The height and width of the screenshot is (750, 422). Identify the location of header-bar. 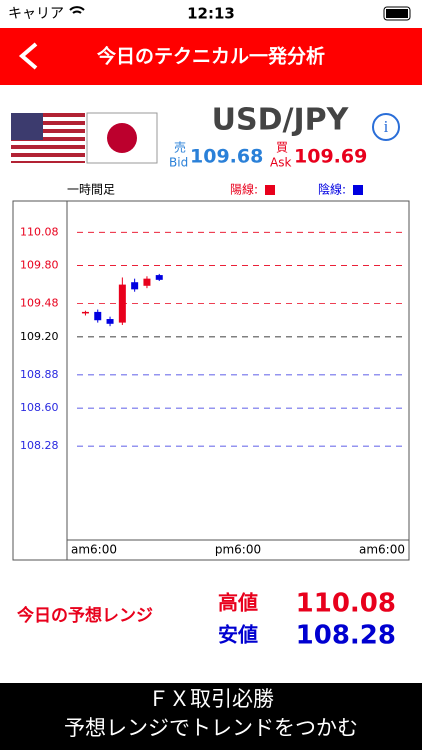
(211, 56).